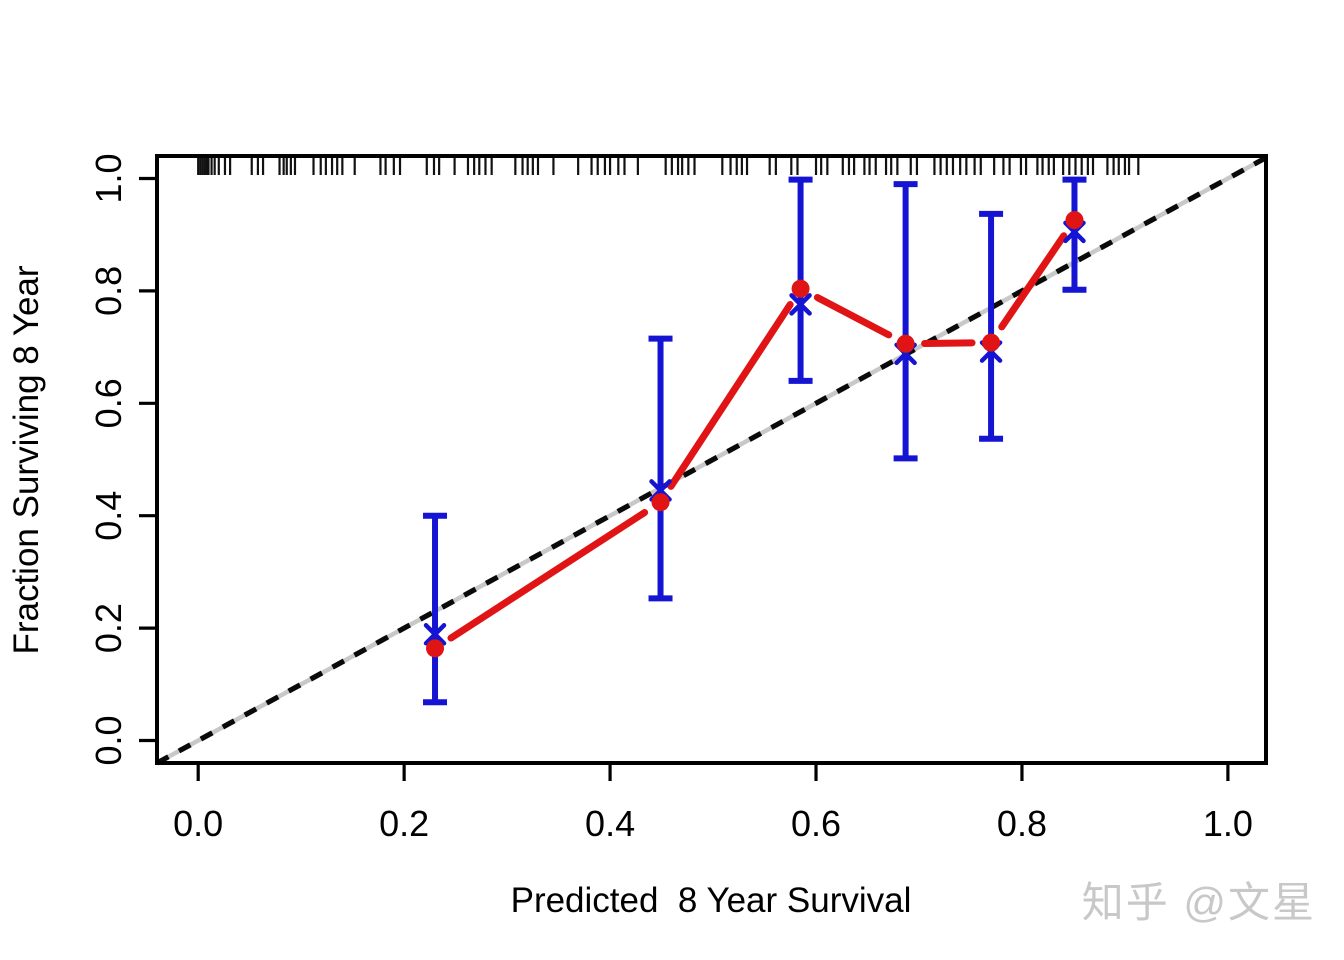  What do you see at coordinates (198, 823) in the screenshot?
I see `x-tick-label: 0.0` at bounding box center [198, 823].